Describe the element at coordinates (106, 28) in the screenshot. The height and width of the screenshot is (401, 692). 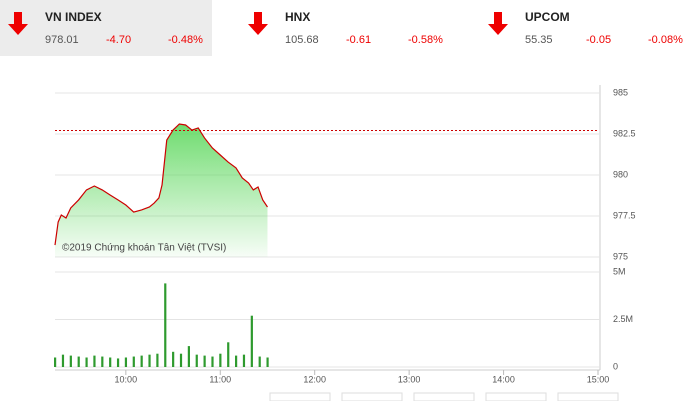
I see `index-tab: VN INDEX 978.01 -4.70 -0.48%` at that location.